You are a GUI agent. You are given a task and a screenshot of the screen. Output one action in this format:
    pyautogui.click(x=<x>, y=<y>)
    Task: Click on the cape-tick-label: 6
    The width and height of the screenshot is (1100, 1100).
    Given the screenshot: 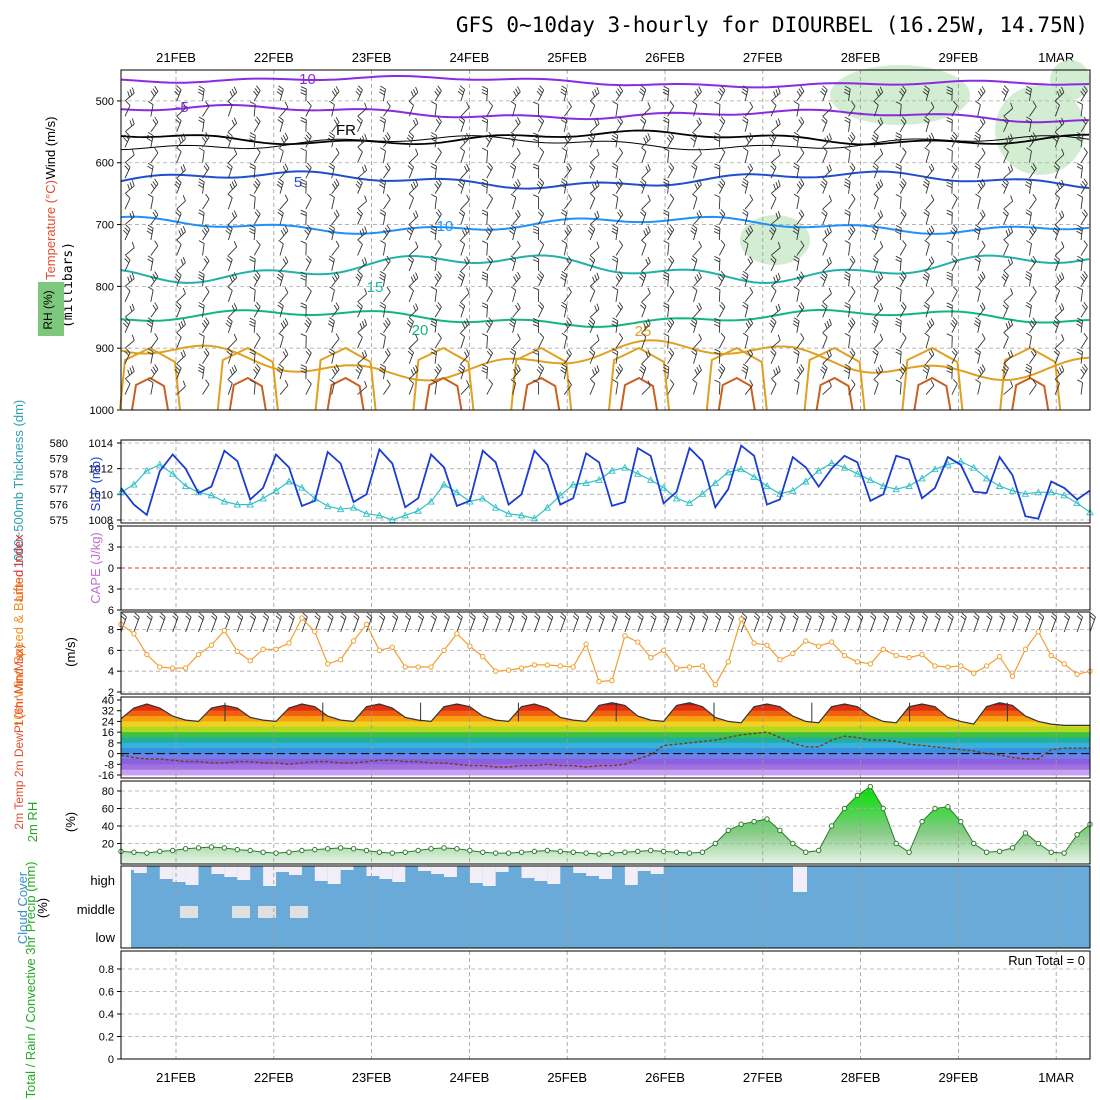 What is the action you would take?
    pyautogui.click(x=111, y=611)
    